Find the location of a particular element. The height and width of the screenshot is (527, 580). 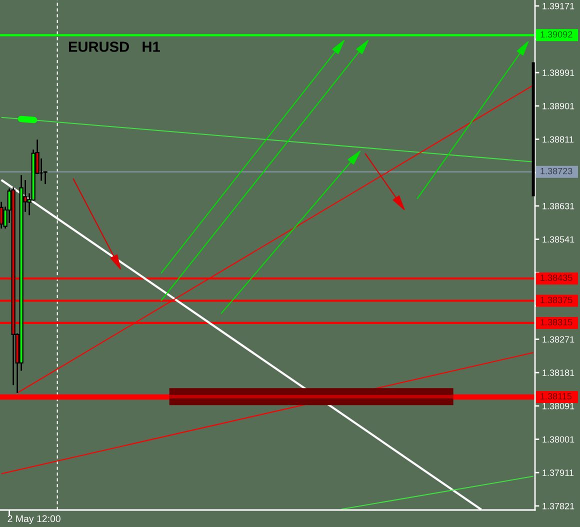

y-tick-label: 1.37821 is located at coordinates (558, 506).